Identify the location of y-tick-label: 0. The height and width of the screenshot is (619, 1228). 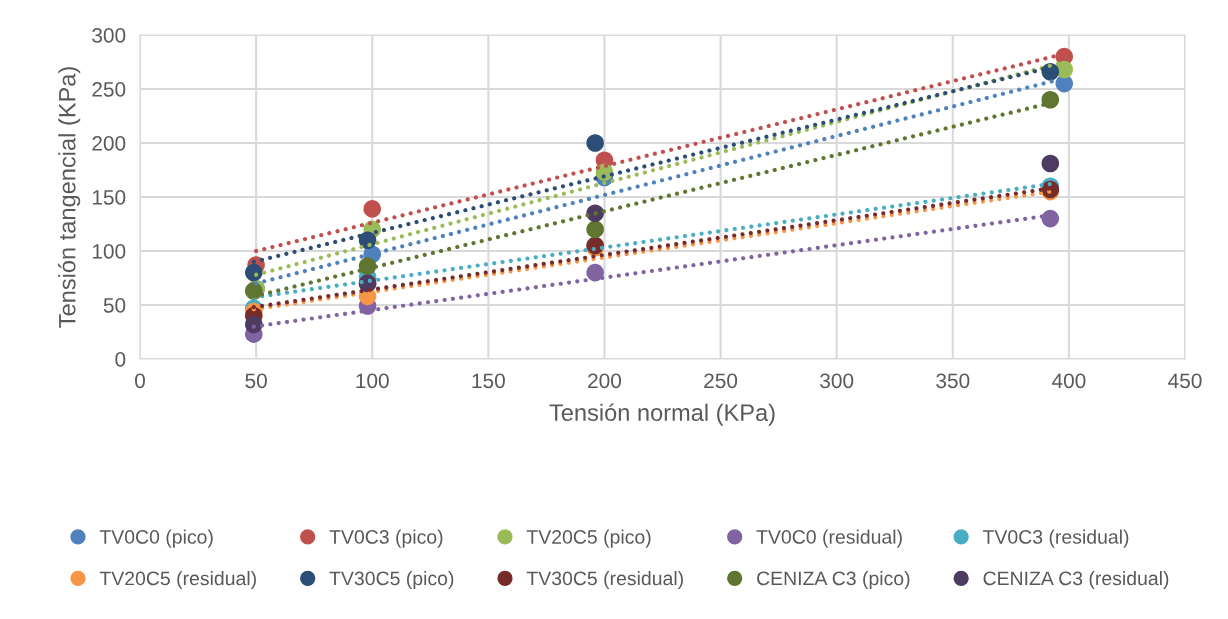
(120, 359).